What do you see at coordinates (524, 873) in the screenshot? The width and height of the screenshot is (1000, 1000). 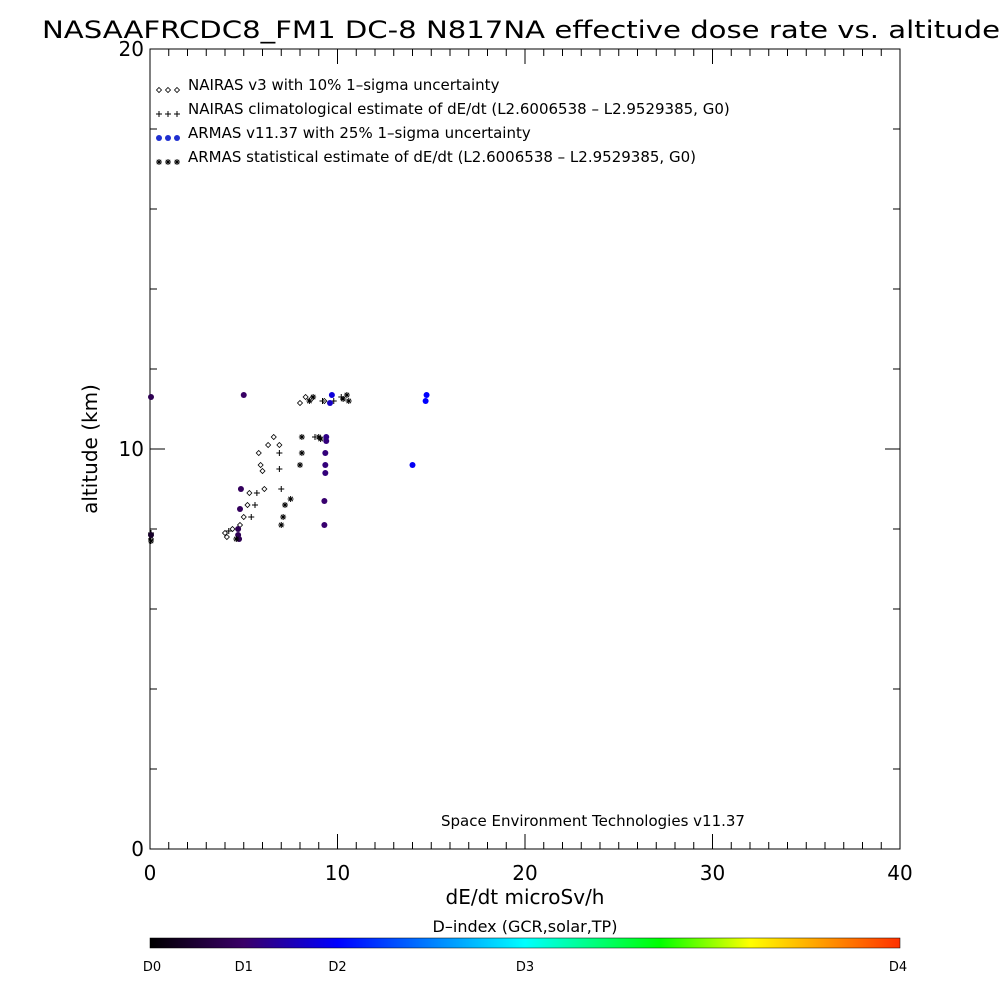 I see `x-tick-label: 20` at bounding box center [524, 873].